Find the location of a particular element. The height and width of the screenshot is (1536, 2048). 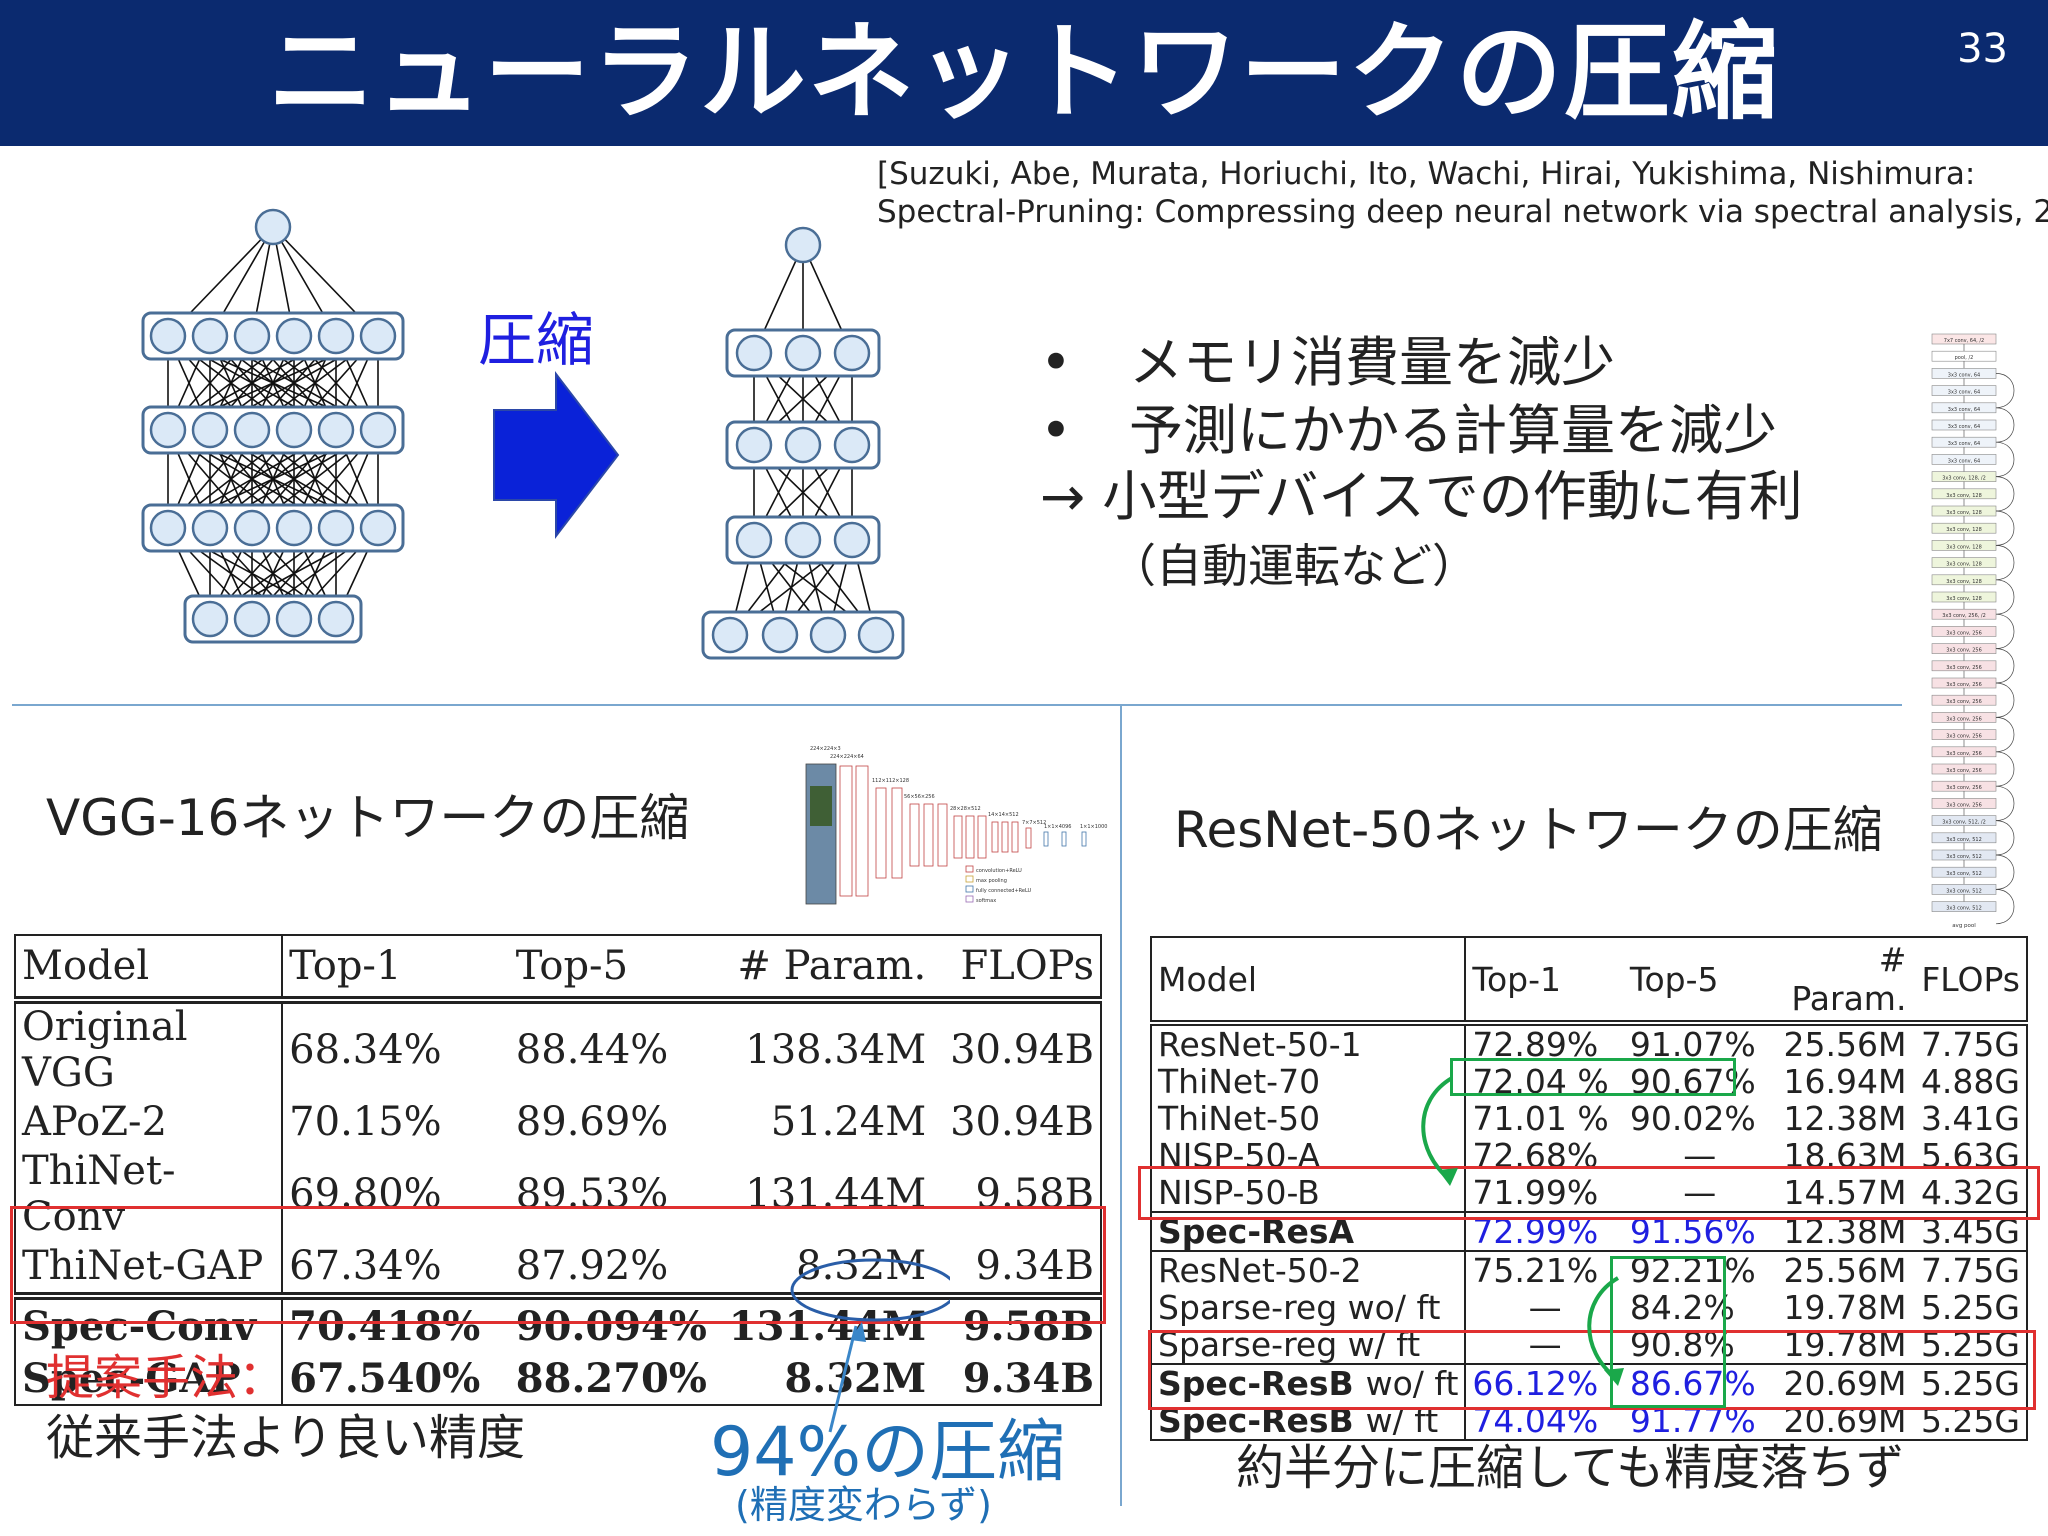

slide-title: ニューラルネットワークの圧縮 is located at coordinates (1024, 72).